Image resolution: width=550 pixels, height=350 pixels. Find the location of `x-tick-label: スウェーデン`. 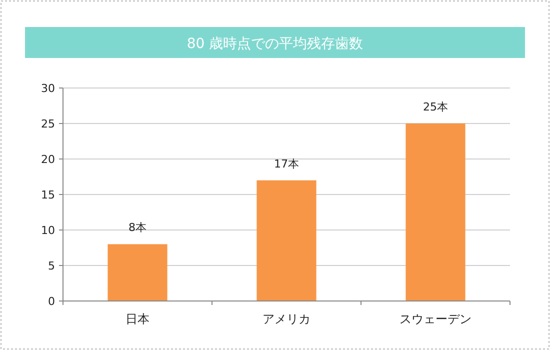

x-tick-label: スウェーデン is located at coordinates (436, 319).